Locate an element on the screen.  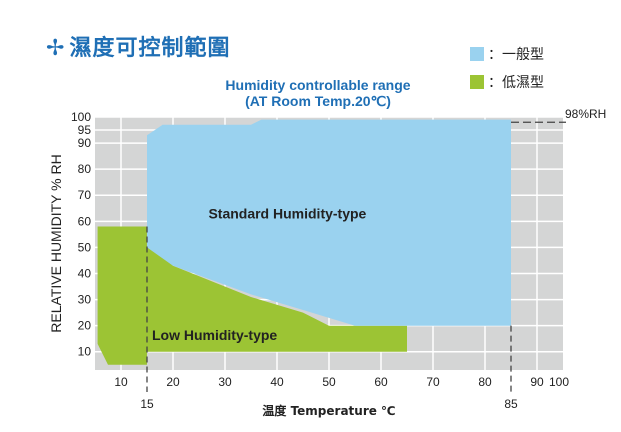
y-tick-label: 40 is located at coordinates (85, 273).